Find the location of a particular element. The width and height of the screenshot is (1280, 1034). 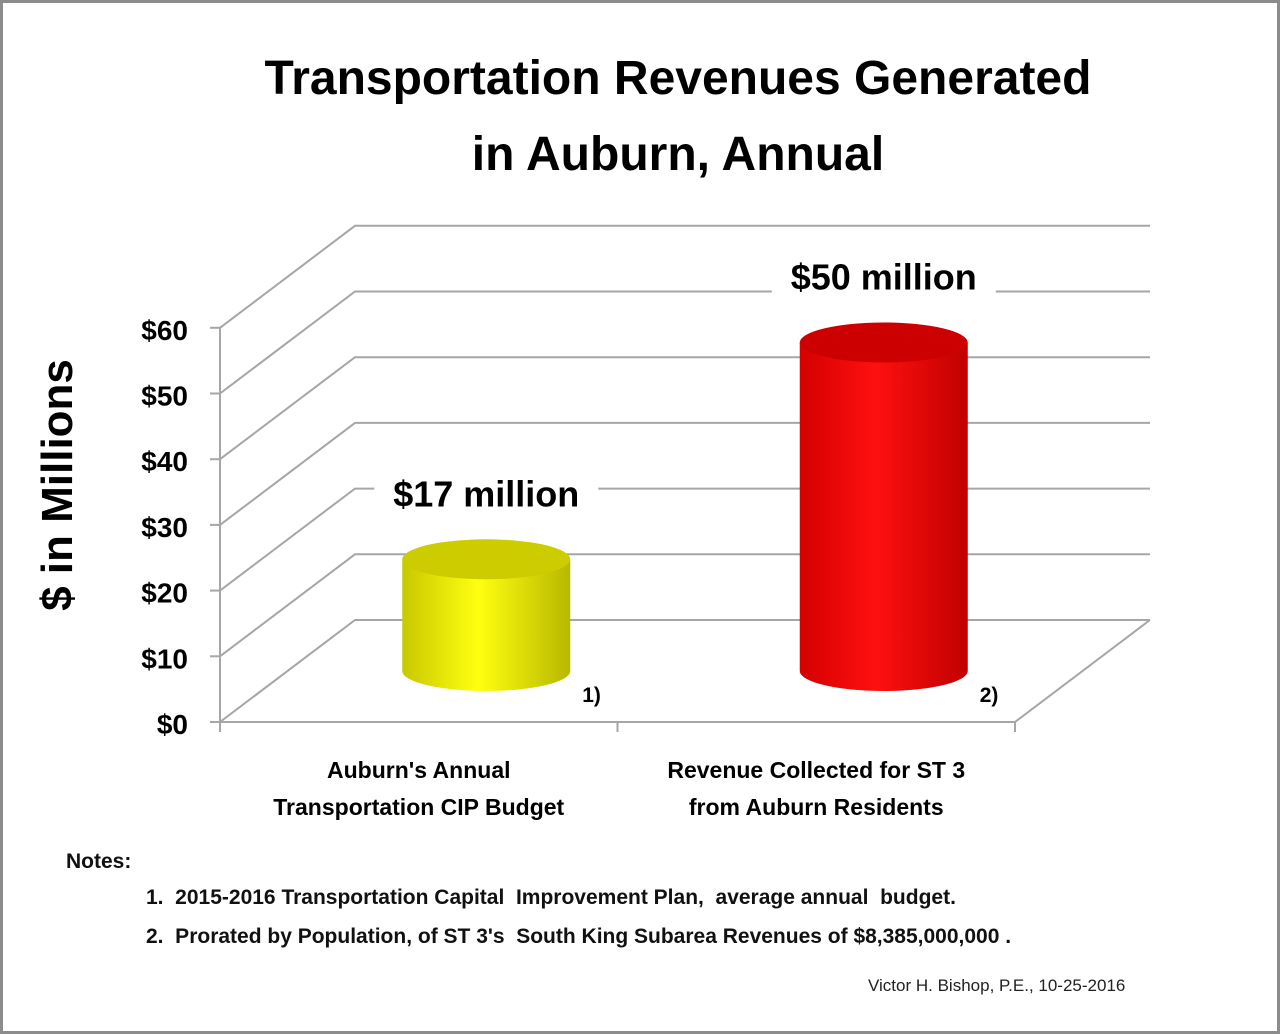

notes-heading: Notes: is located at coordinates (99, 861).